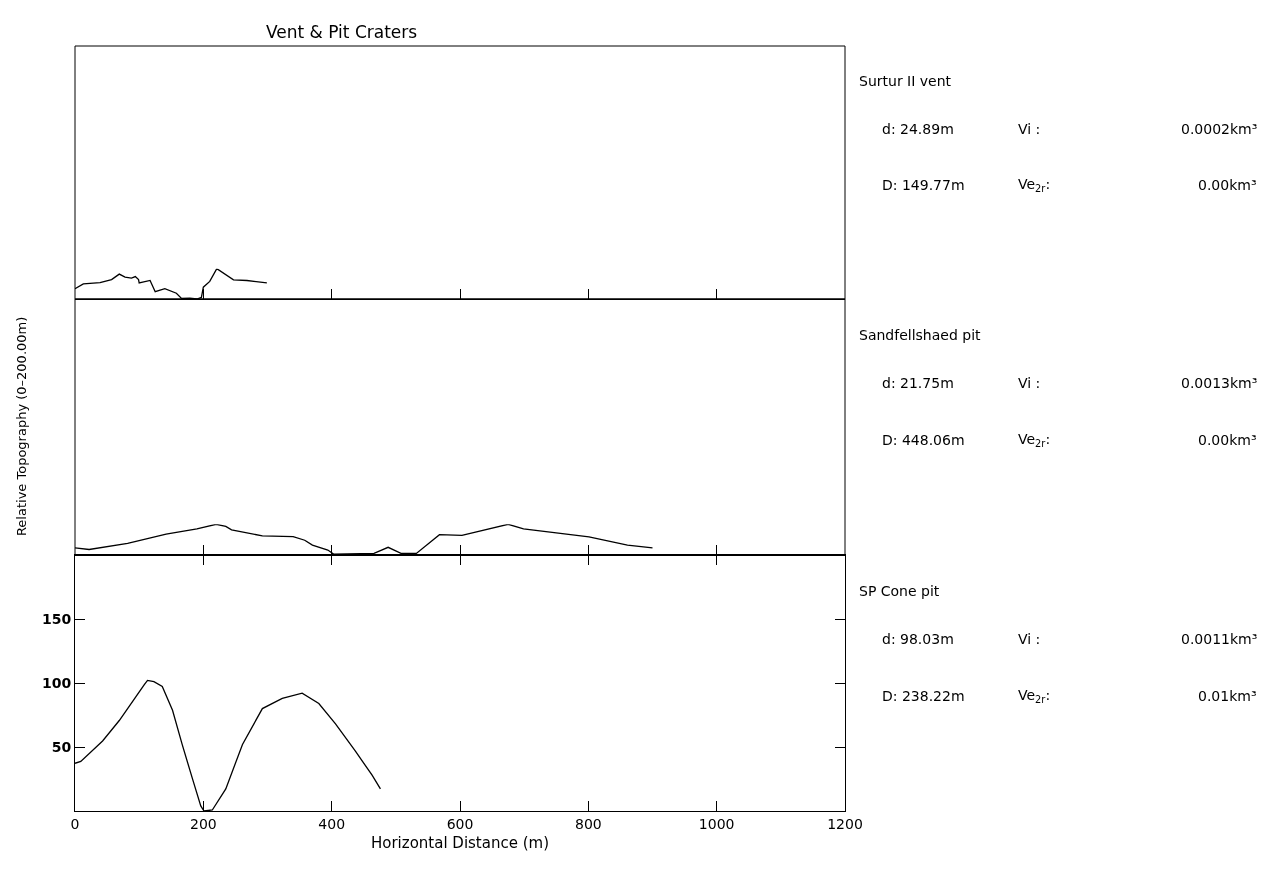 The height and width of the screenshot is (871, 1265). What do you see at coordinates (918, 639) in the screenshot?
I see `text: d: 98.03m` at bounding box center [918, 639].